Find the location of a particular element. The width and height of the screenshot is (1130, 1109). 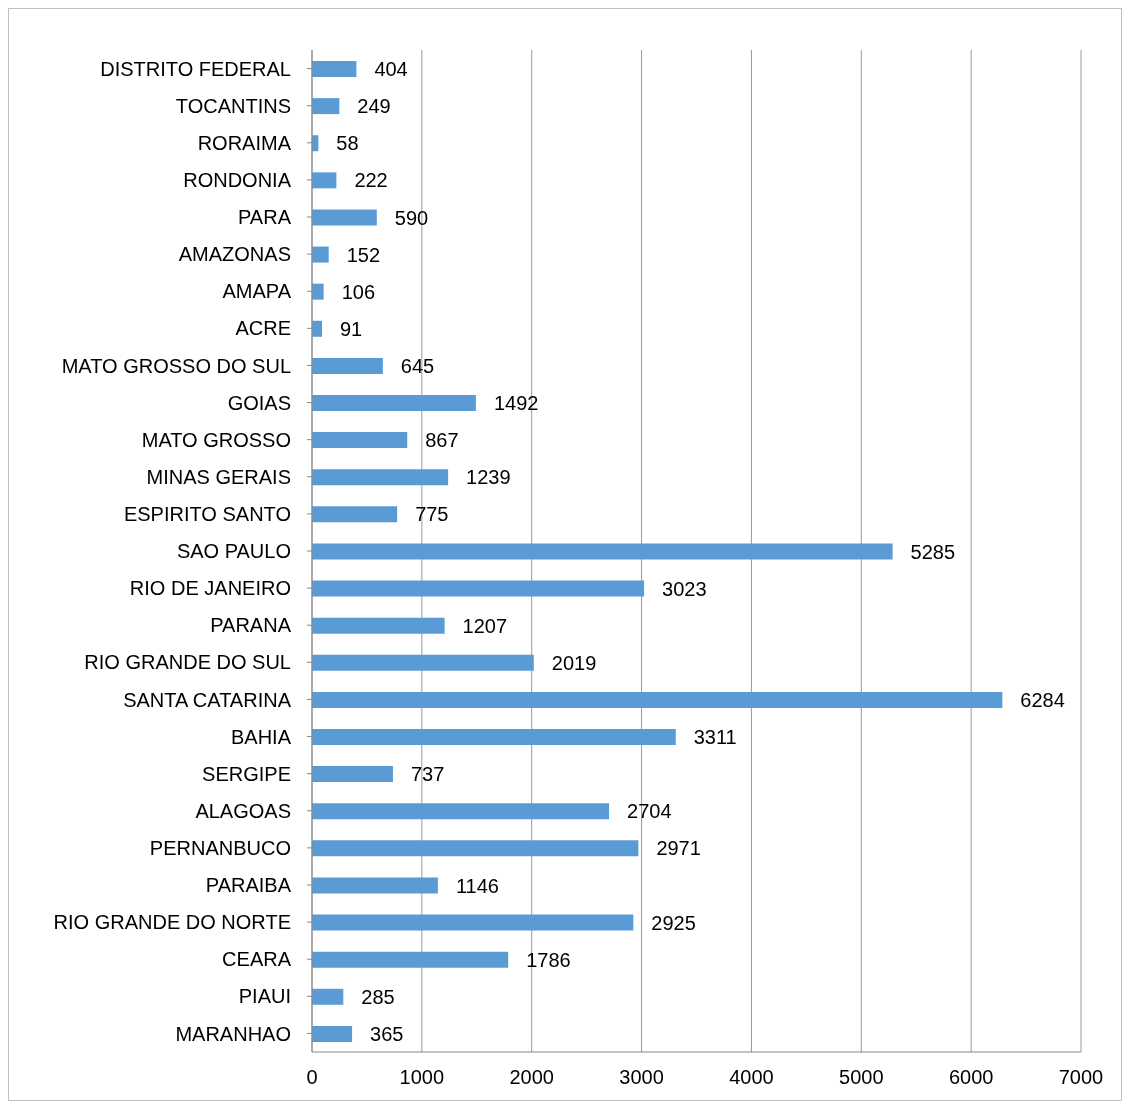

data-label: 1239 is located at coordinates (488, 477).